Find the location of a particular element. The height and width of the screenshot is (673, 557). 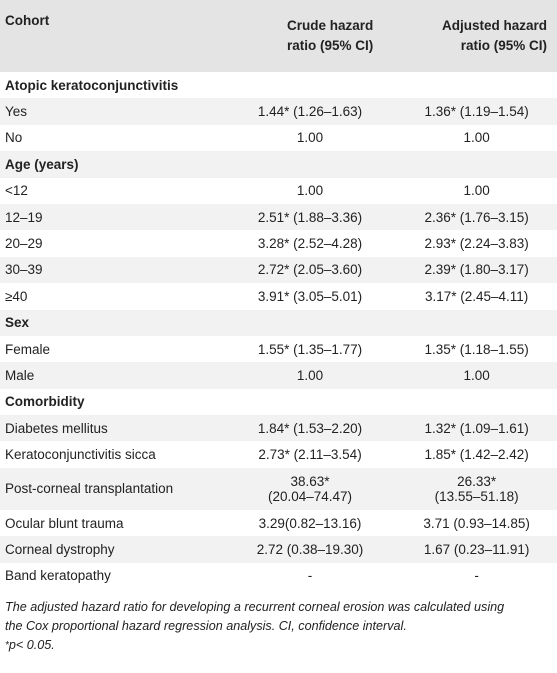

table-row: Yes 1.44* (1.26–1.63) 1.36* (1.19–1.54) is located at coordinates (278, 111).